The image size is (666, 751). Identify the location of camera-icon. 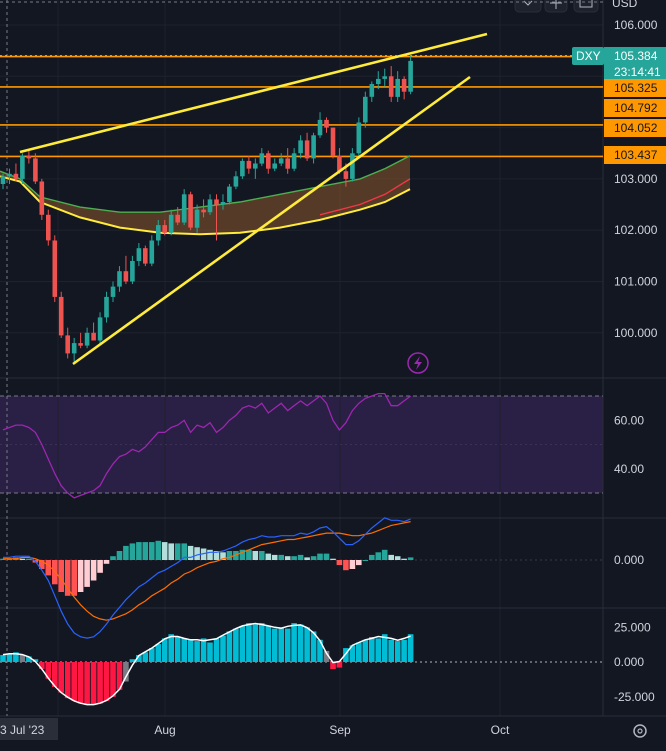
(586, 4).